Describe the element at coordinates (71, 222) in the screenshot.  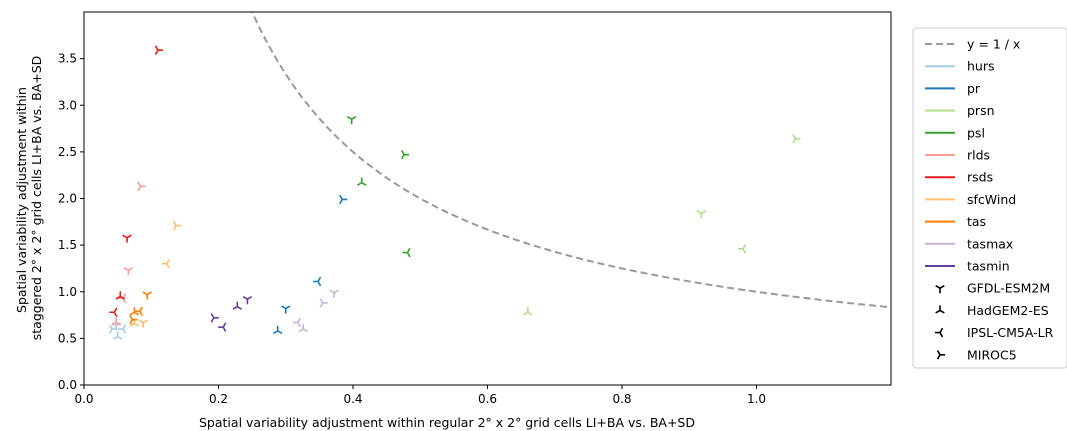
I see `y-axis: 0.0 0.5 1.0 1.5 2.0 2.5 3.0 3.5` at that location.